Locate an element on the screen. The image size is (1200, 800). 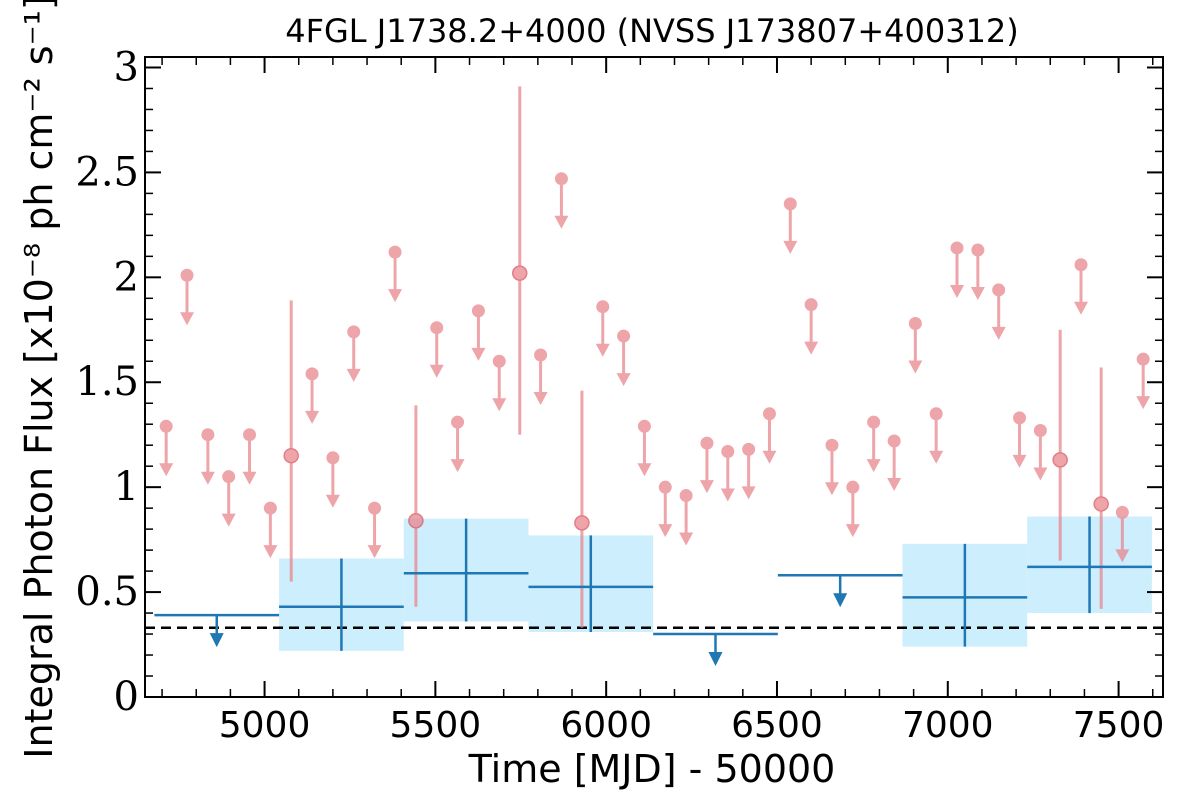
x-tick-label: 7000 is located at coordinates (948, 725).